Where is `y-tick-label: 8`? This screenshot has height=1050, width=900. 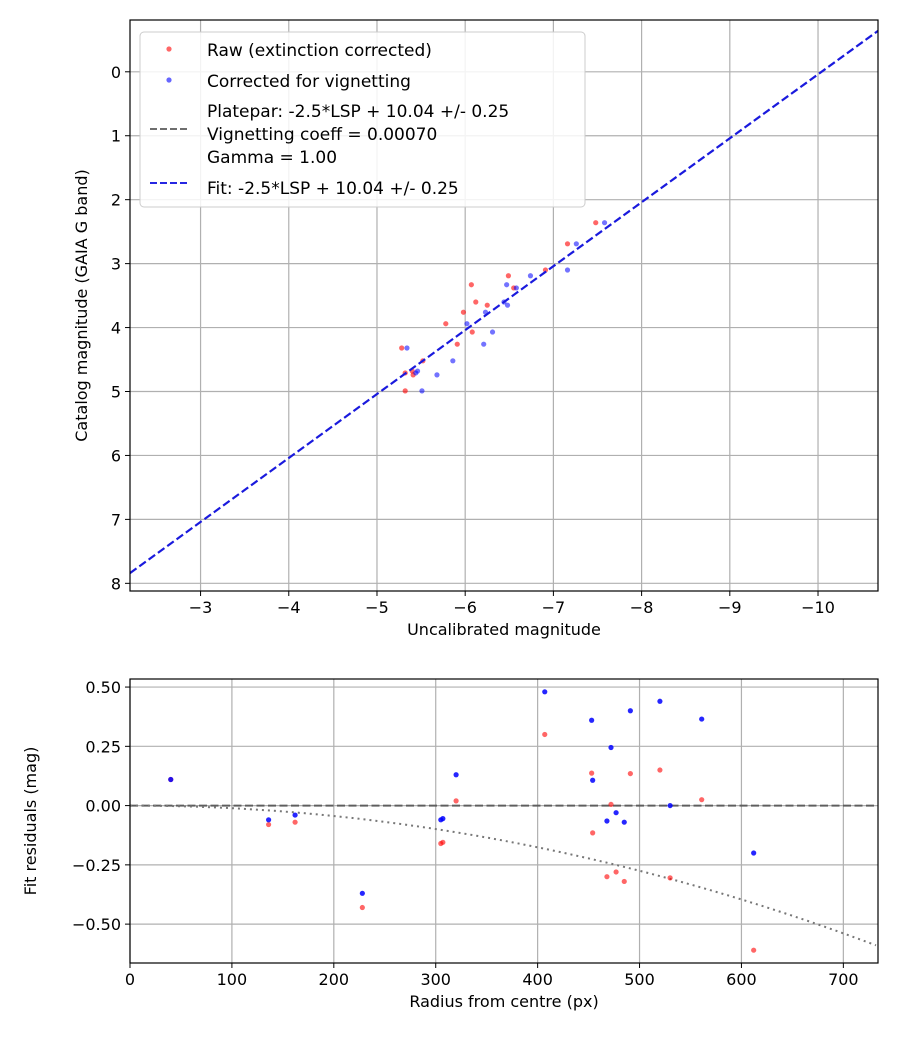
y-tick-label: 8 is located at coordinates (116, 583).